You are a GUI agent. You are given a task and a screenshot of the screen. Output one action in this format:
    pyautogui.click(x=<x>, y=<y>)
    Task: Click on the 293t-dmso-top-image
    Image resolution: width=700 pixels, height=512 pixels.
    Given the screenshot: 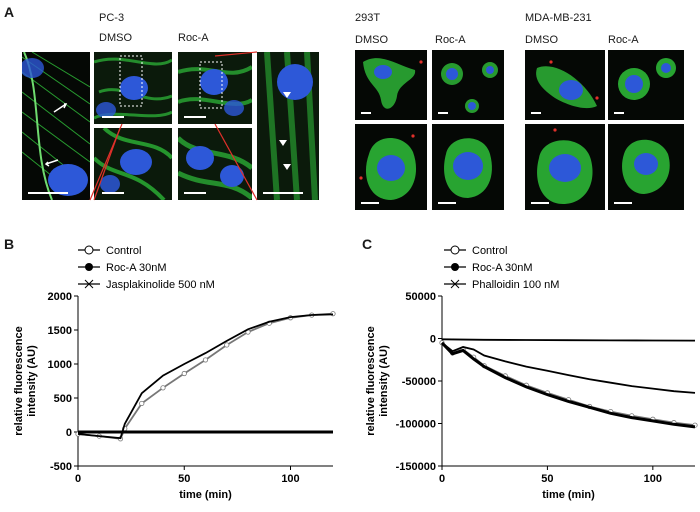 What is the action you would take?
    pyautogui.click(x=391, y=85)
    